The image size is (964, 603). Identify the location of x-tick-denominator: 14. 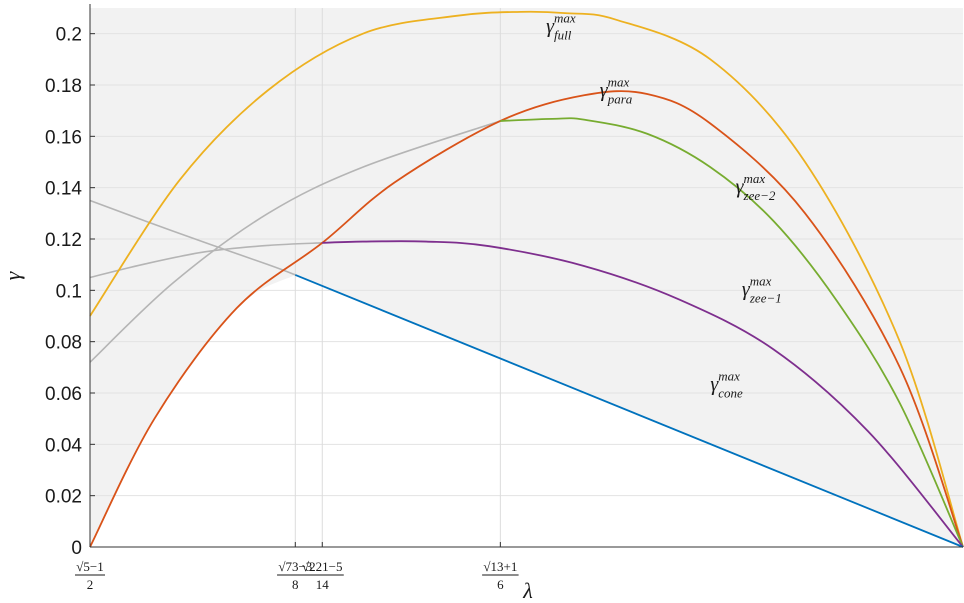
(323, 584).